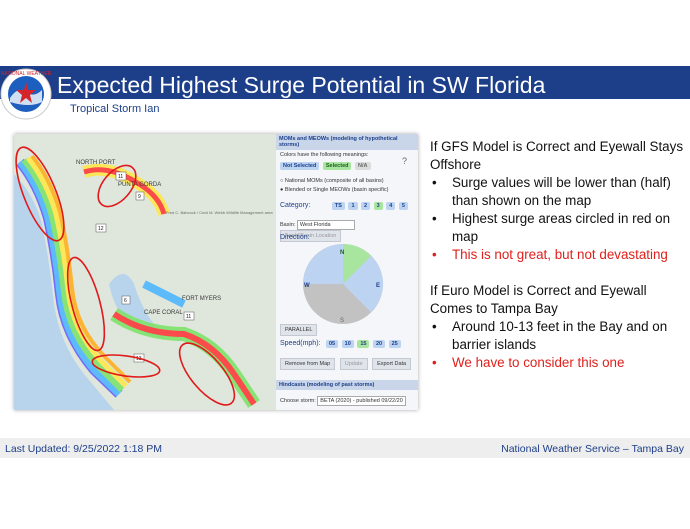 The image size is (690, 529). What do you see at coordinates (308, 364) in the screenshot?
I see `remove-from-map-button: Remove from Map` at bounding box center [308, 364].